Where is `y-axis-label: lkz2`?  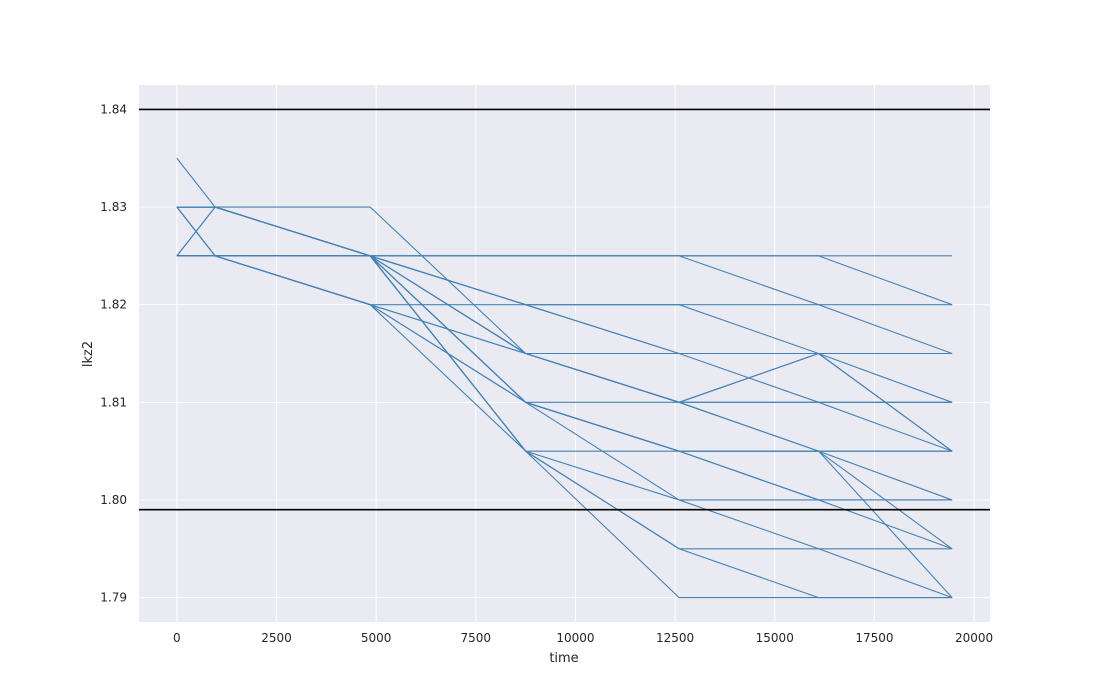
y-axis-label: lkz2 is located at coordinates (88, 354).